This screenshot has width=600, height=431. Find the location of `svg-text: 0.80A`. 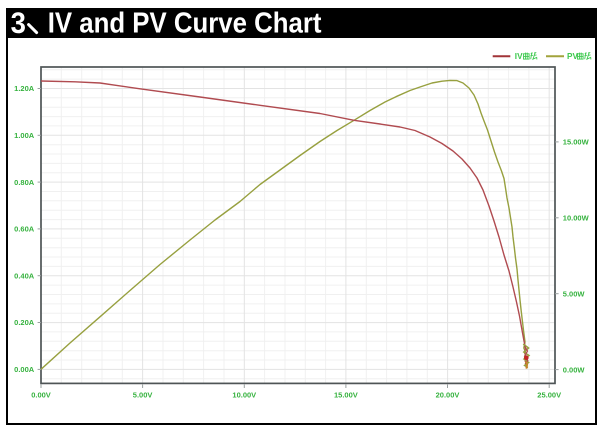

svg-text: 0.80A is located at coordinates (24, 182).